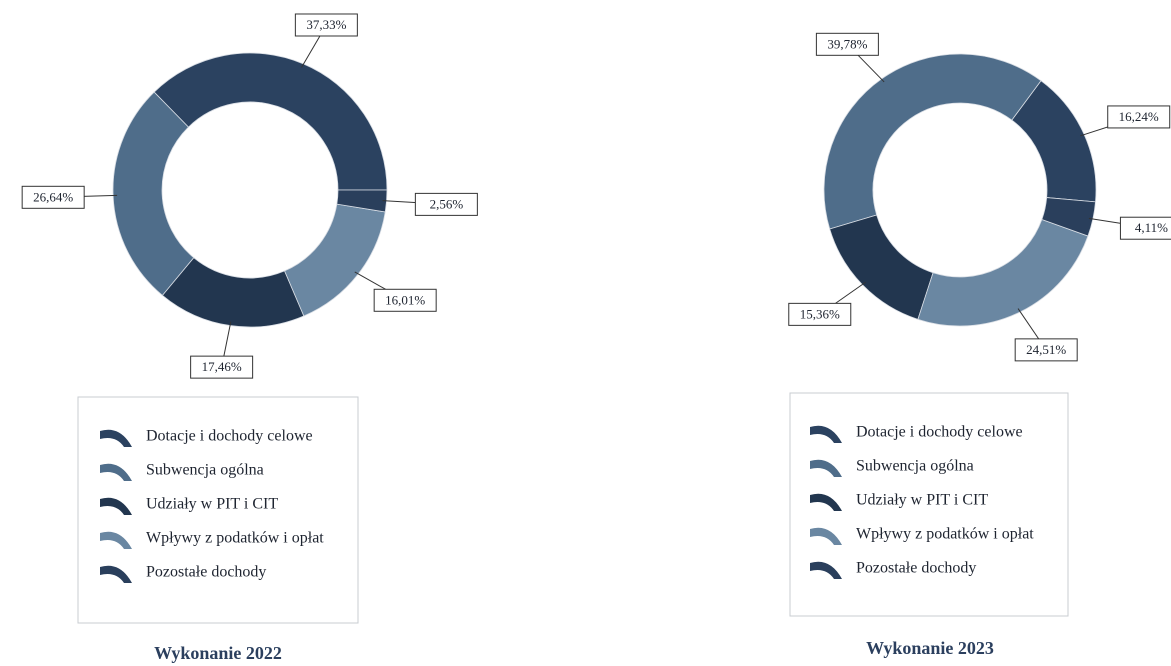 The width and height of the screenshot is (1171, 666). What do you see at coordinates (1151, 227) in the screenshot?
I see `data-label: 4,11%` at bounding box center [1151, 227].